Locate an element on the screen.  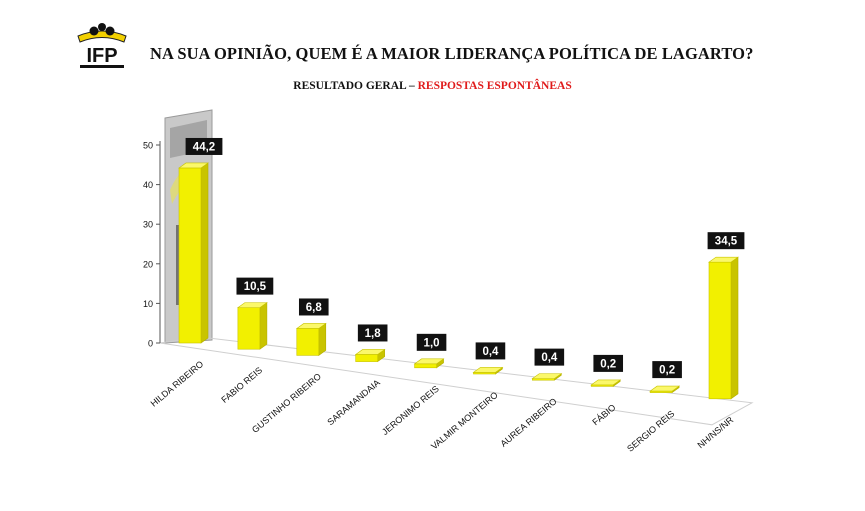
category-label: FABIO REIS is located at coordinates (241, 385).